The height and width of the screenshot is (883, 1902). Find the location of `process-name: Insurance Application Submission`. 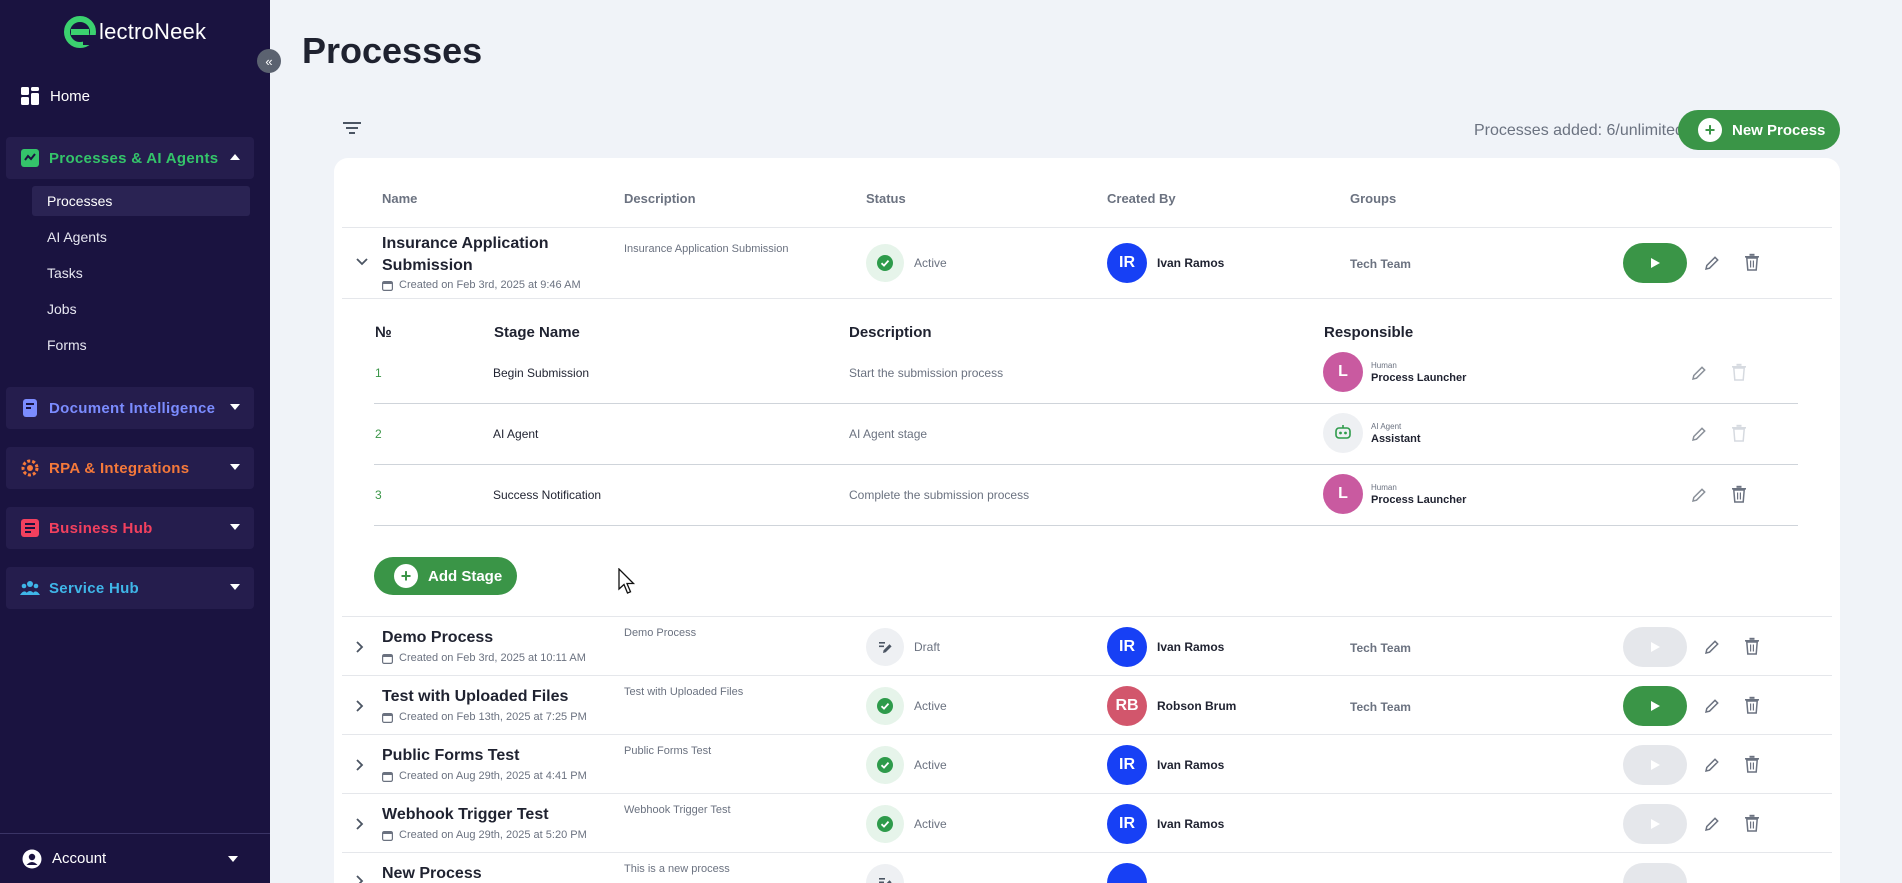

process-name: Insurance Application Submission is located at coordinates (465, 255).